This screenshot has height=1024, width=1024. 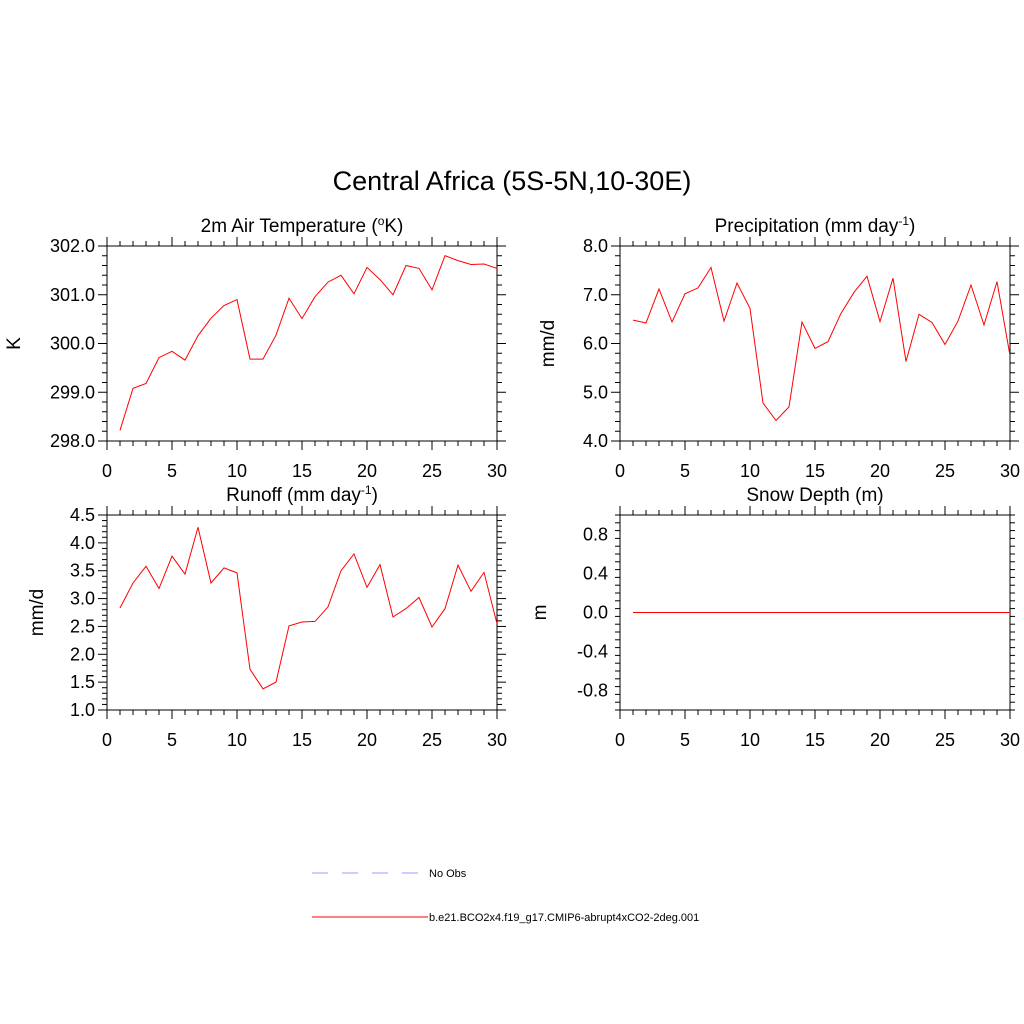 What do you see at coordinates (393, 226) in the screenshot?
I see `panel-title-text-end: K)` at bounding box center [393, 226].